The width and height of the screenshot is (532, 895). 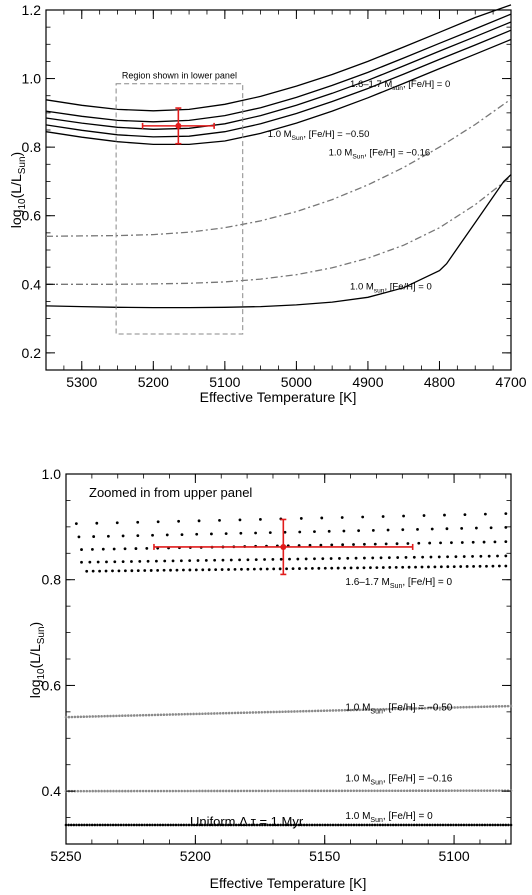 What do you see at coordinates (153, 382) in the screenshot?
I see `upper-x-tick-label: 5200` at bounding box center [153, 382].